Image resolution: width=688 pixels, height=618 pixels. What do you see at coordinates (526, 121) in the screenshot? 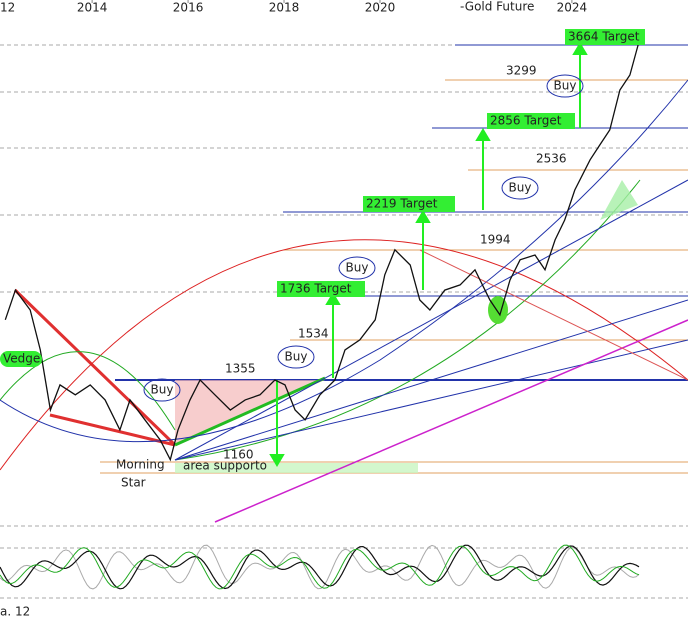
I see `annotation: 2856 Target` at bounding box center [526, 121].